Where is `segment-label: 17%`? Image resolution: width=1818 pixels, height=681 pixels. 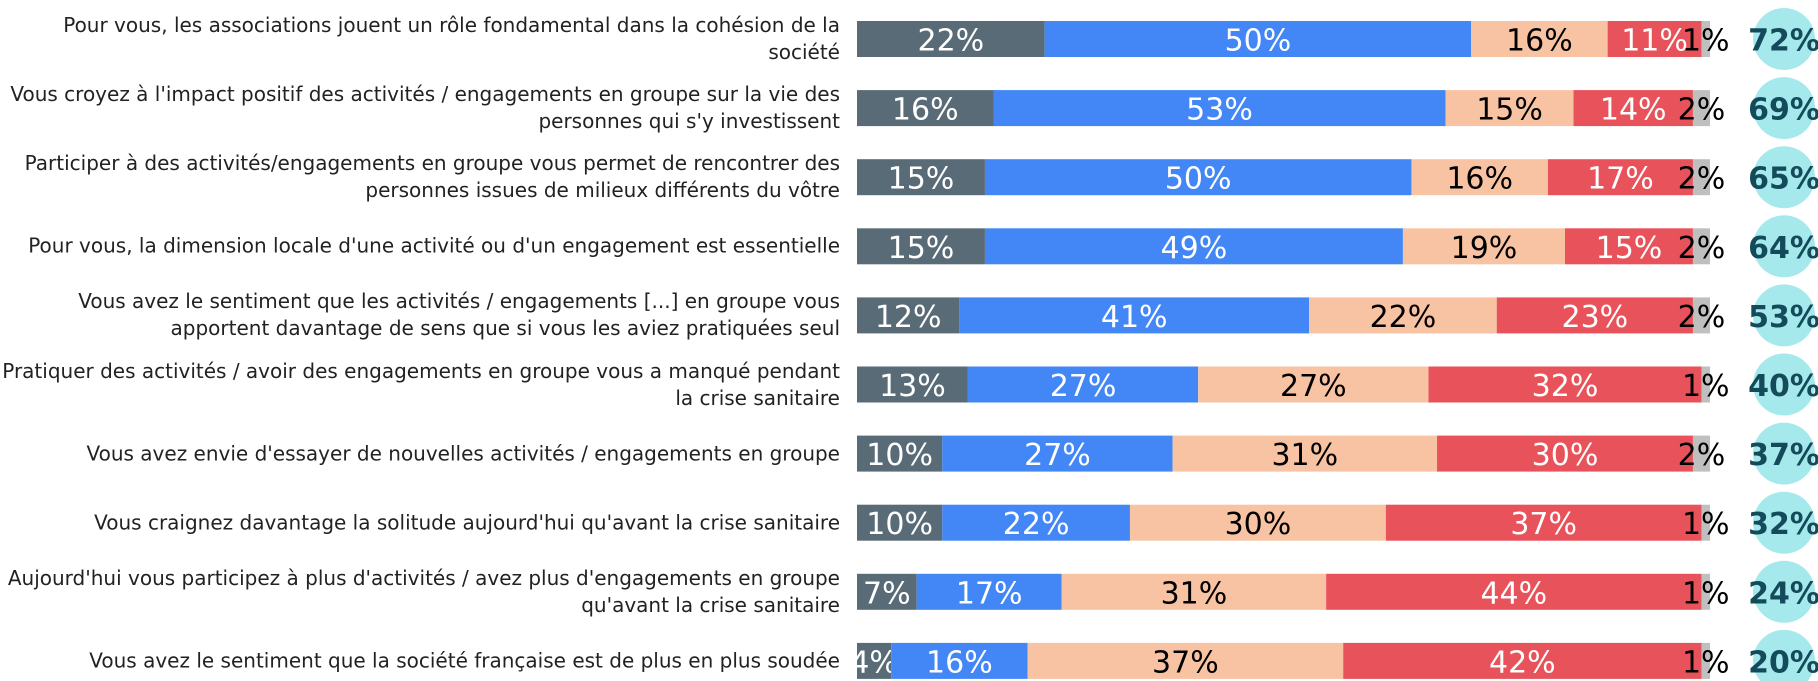 segment-label: 17% is located at coordinates (1620, 179).